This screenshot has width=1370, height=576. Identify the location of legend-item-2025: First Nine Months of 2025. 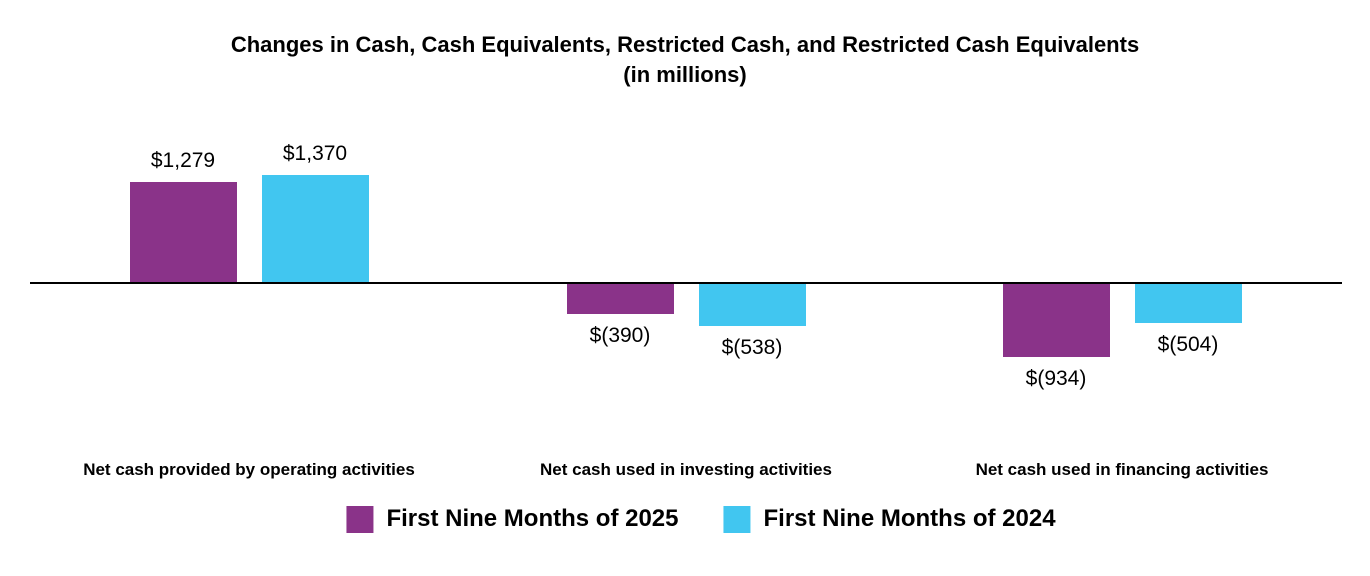
(512, 519).